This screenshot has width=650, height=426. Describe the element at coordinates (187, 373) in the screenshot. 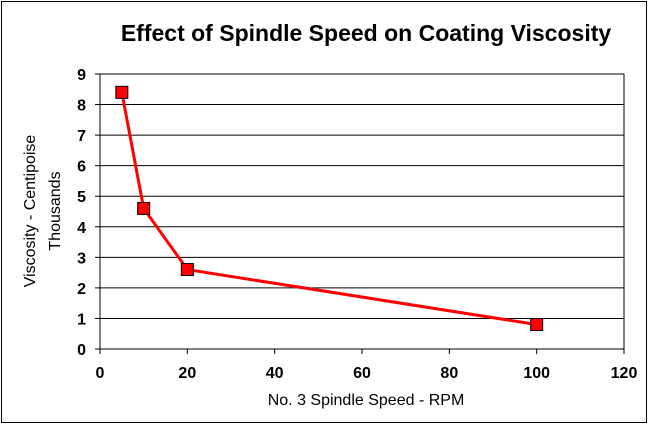

I see `x-tick-label: 20` at that location.